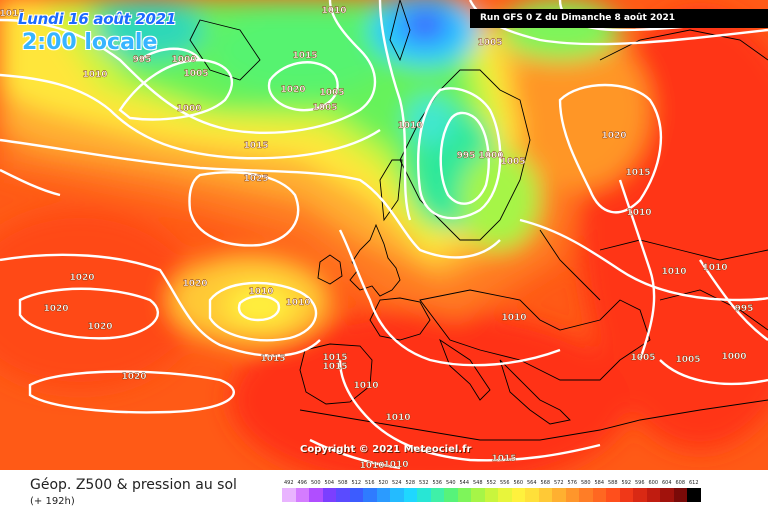 Image resolution: width=768 pixels, height=512 pixels. Describe the element at coordinates (464, 483) in the screenshot. I see `scale-label: 544` at that location.